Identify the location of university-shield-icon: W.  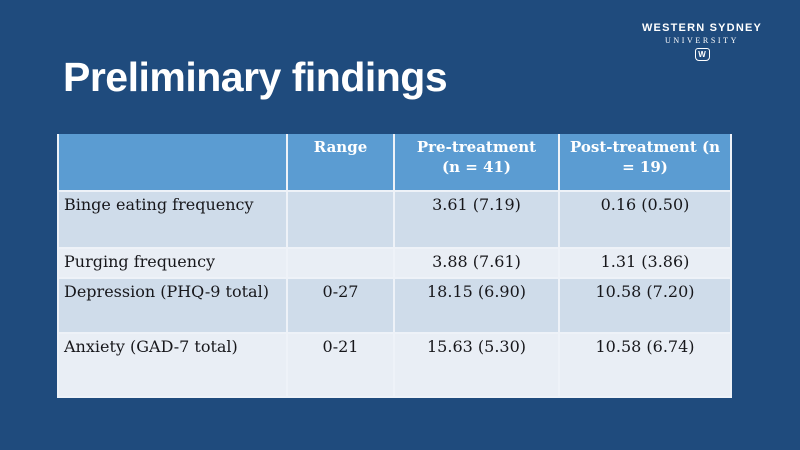
(702, 54).